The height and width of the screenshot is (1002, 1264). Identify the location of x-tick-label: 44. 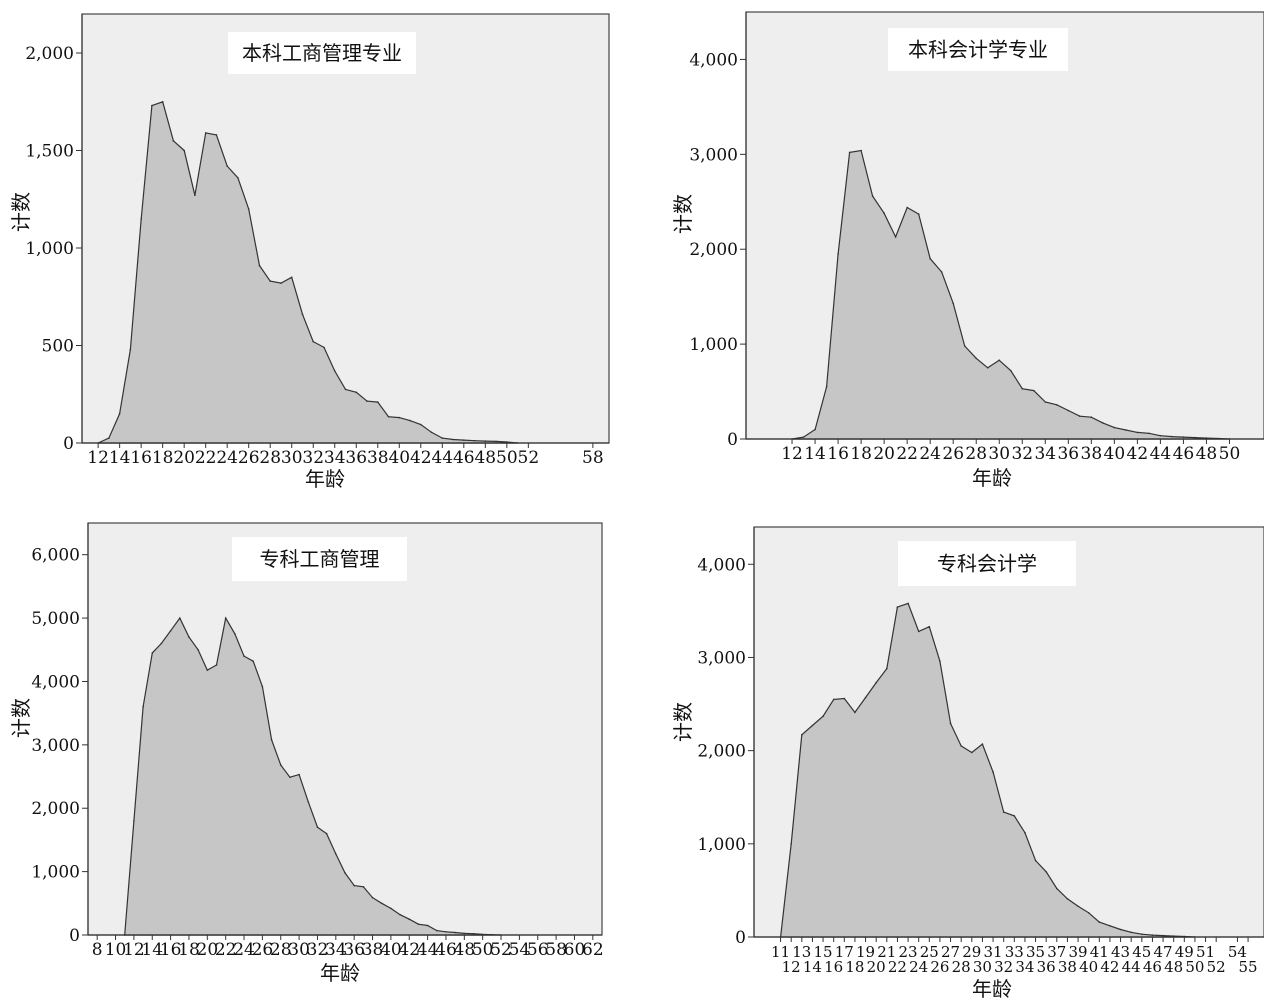
(428, 950).